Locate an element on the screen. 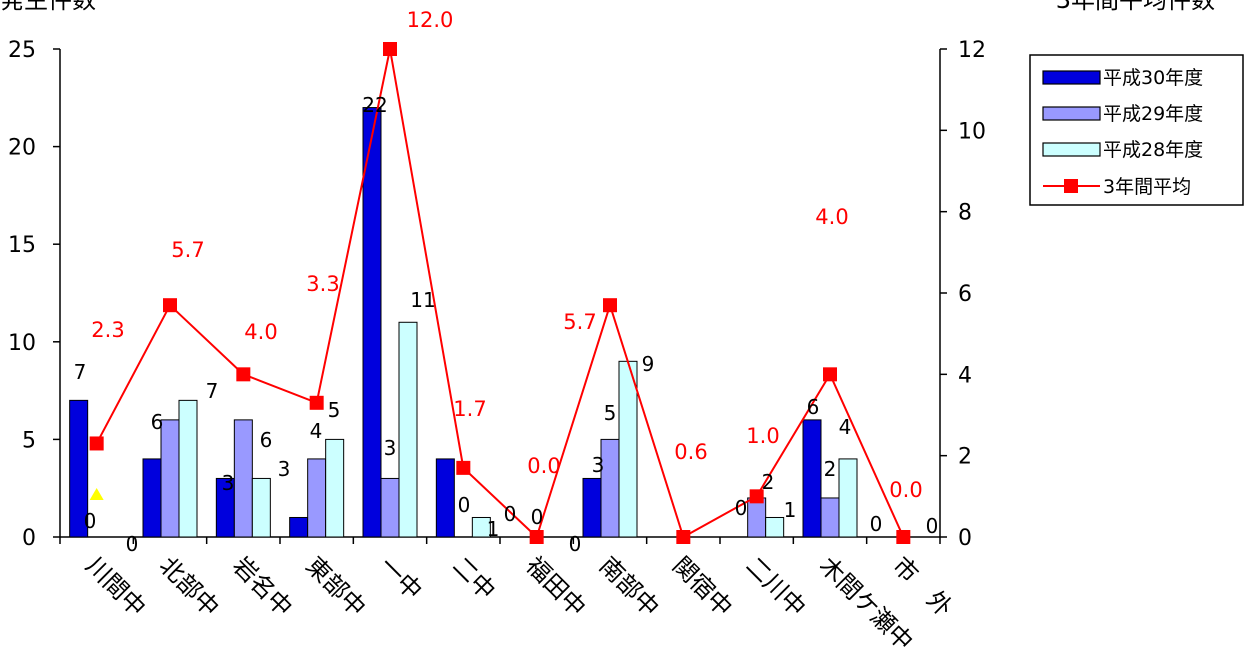 The height and width of the screenshot is (672, 1252). legend-label-h29: 平成29年度 is located at coordinates (1153, 114).